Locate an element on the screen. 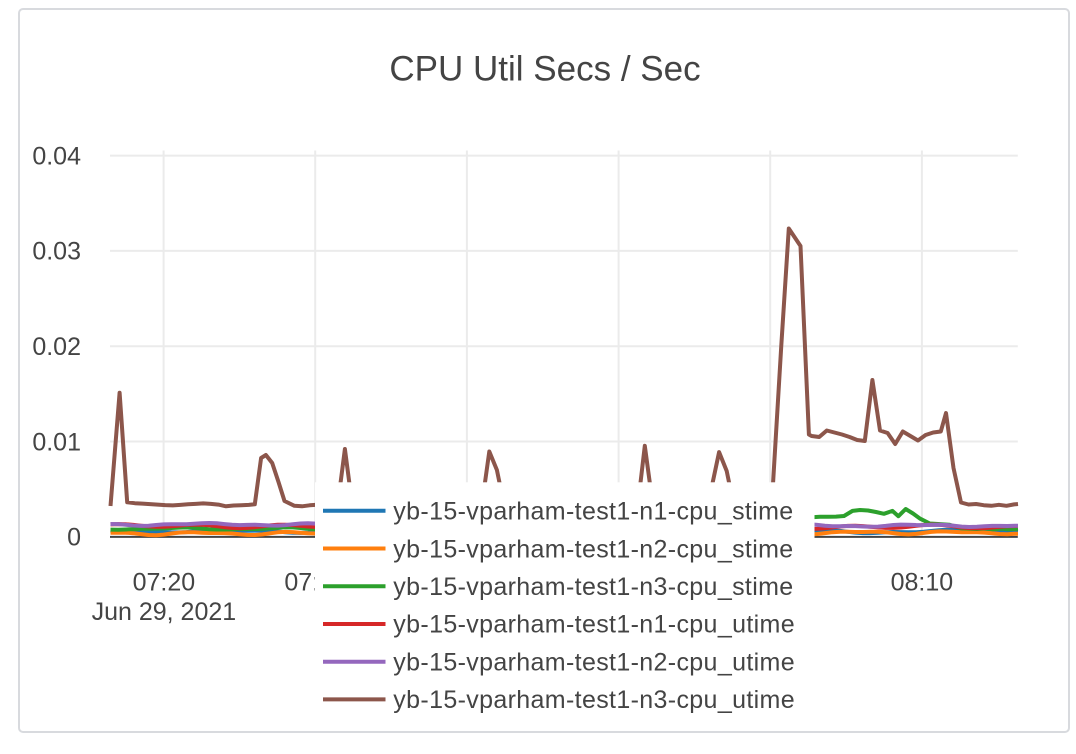 The width and height of the screenshot is (1076, 754). svg-text:yb-15-vparham-test1-n3-cpu_sti: yb-15-vparham-test1-n3-cpu_stime is located at coordinates (593, 587).